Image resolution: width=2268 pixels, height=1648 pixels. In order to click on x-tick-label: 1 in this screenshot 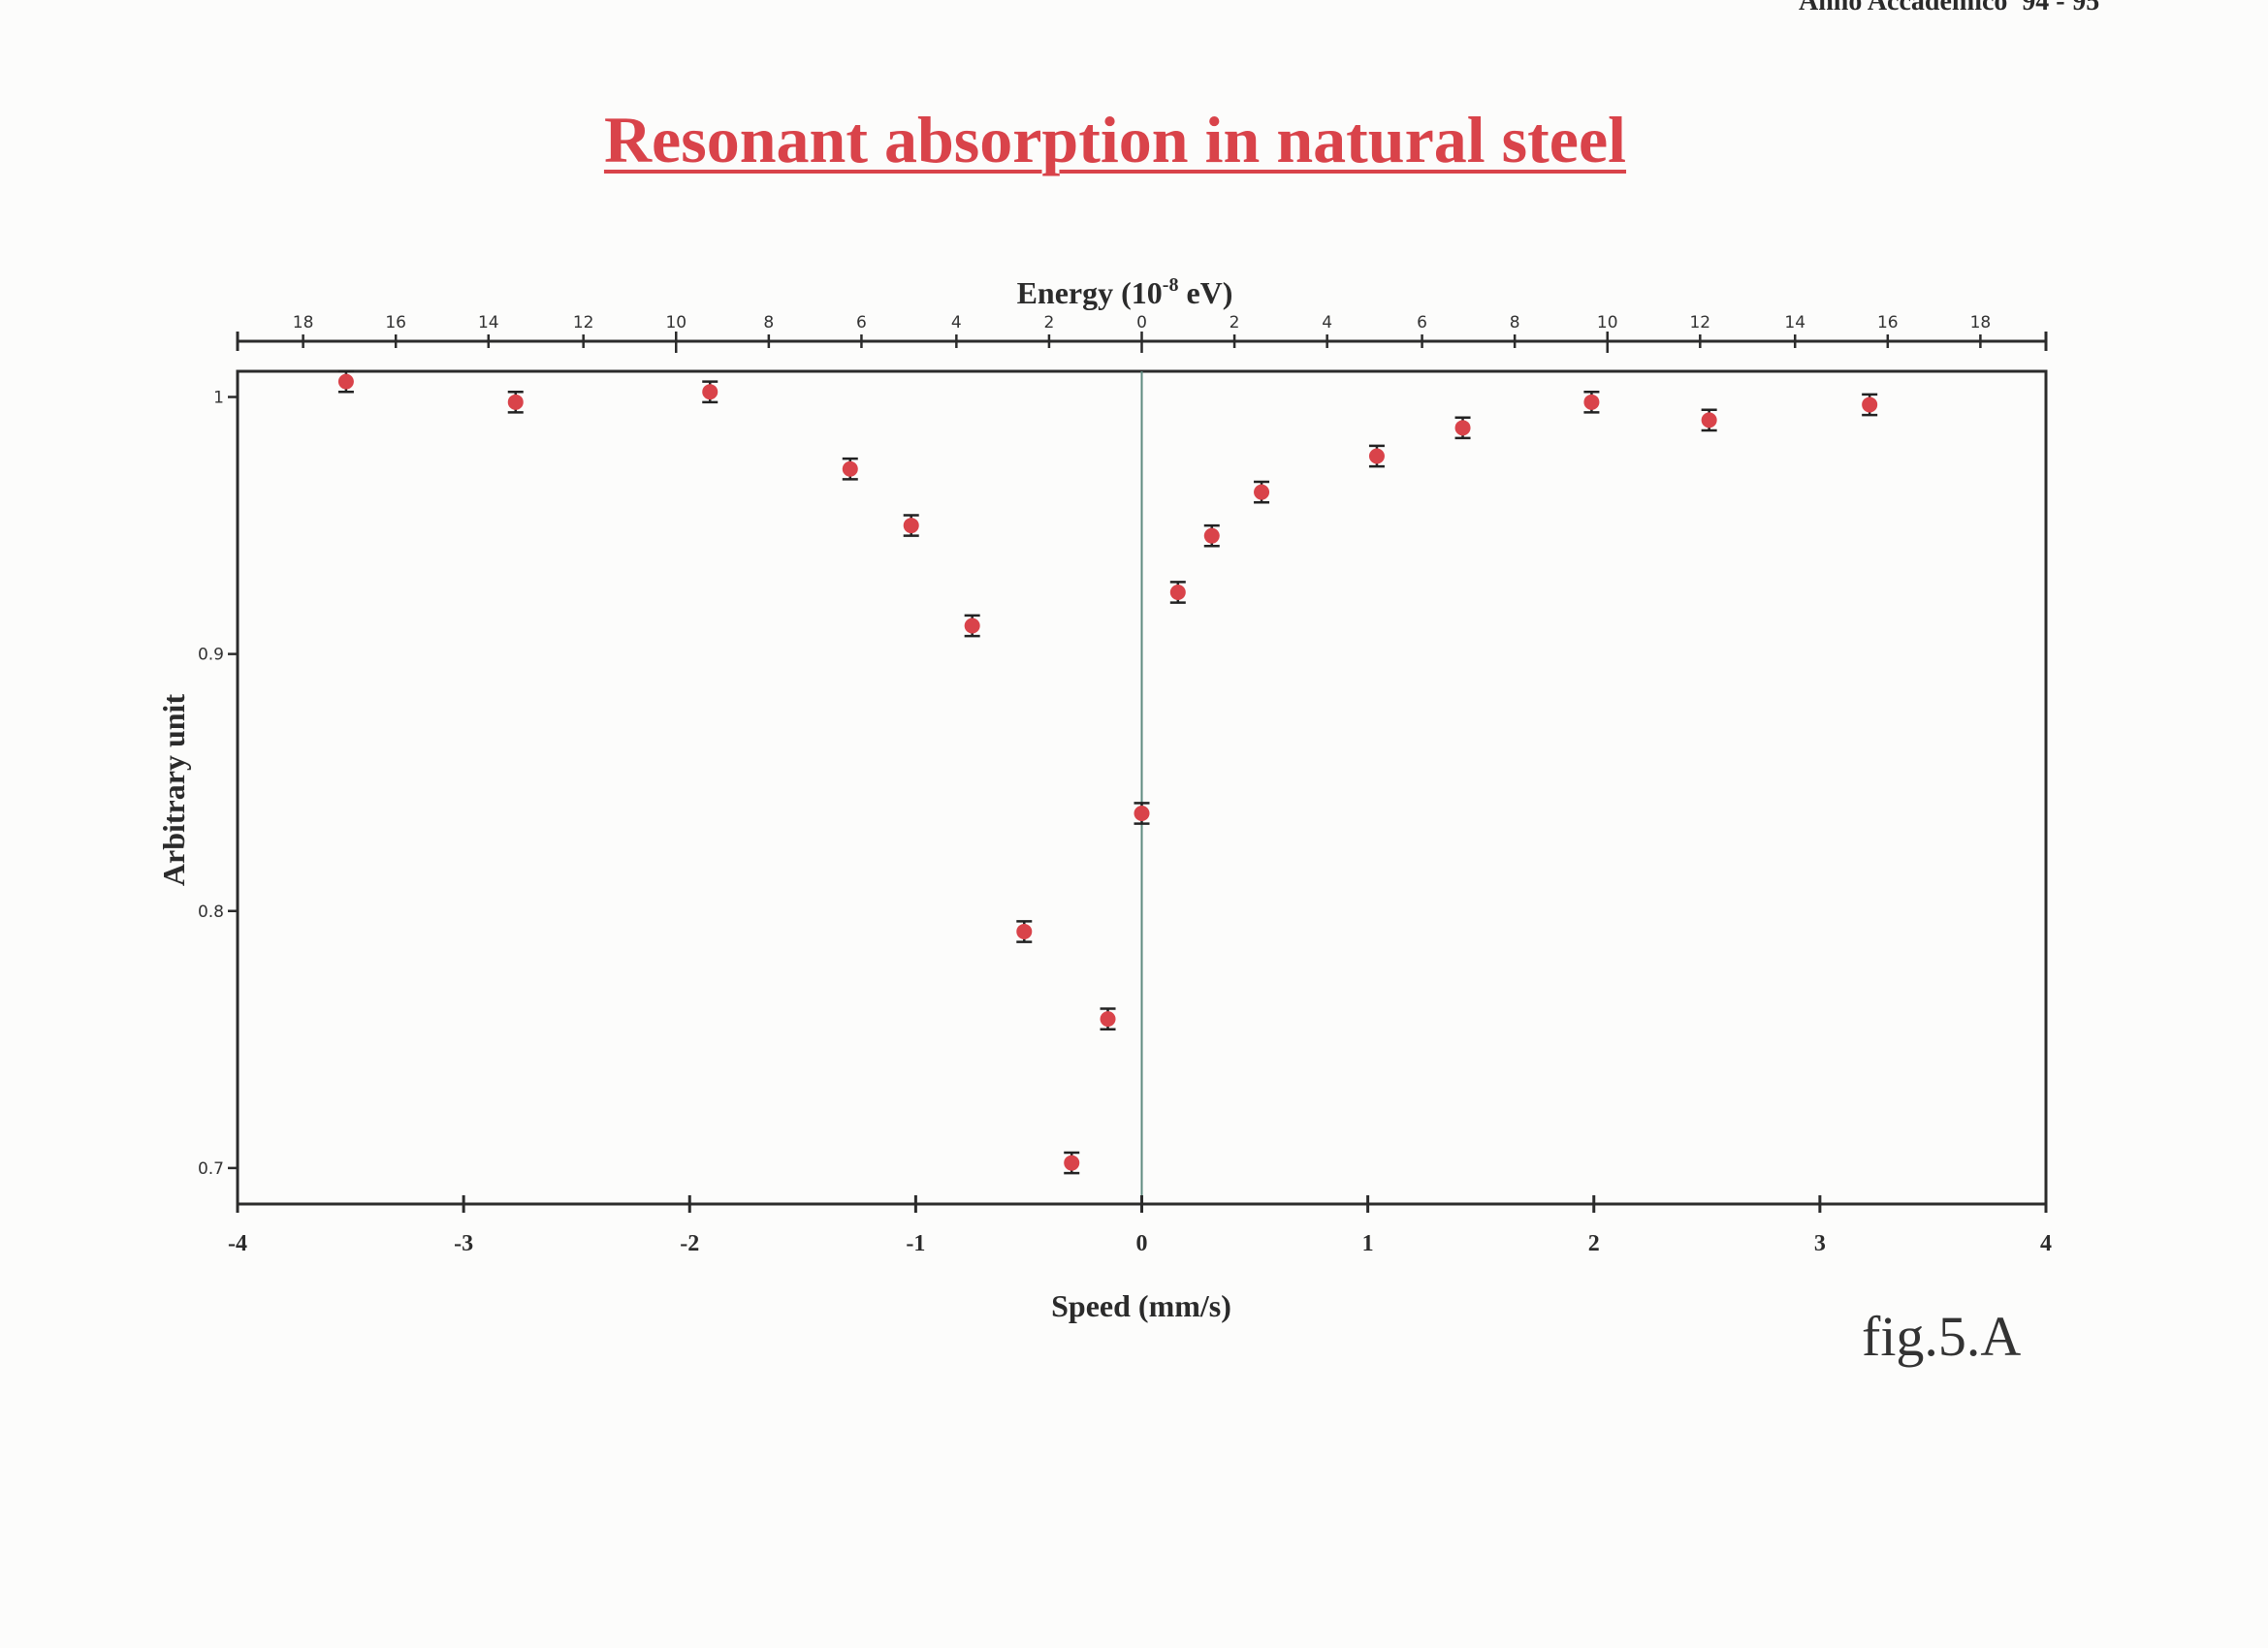, I will do `click(1368, 1243)`.